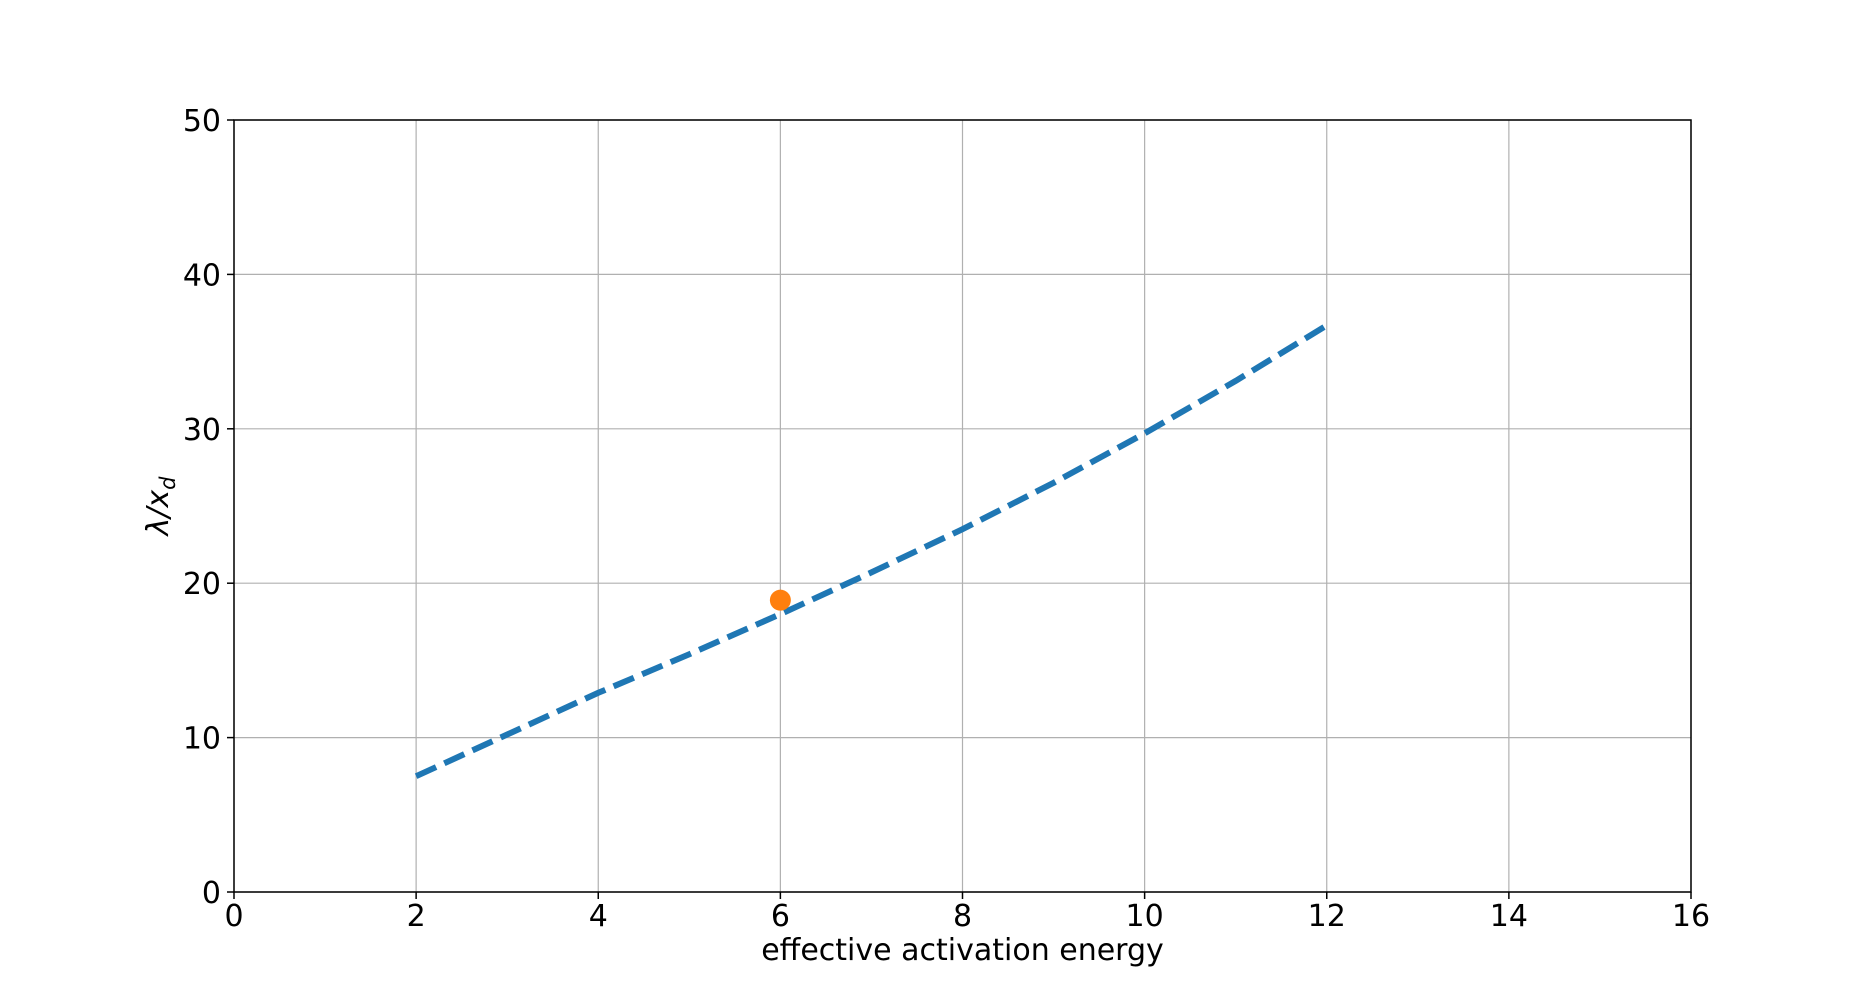  What do you see at coordinates (202, 430) in the screenshot?
I see `y-tick-label: 30` at bounding box center [202, 430].